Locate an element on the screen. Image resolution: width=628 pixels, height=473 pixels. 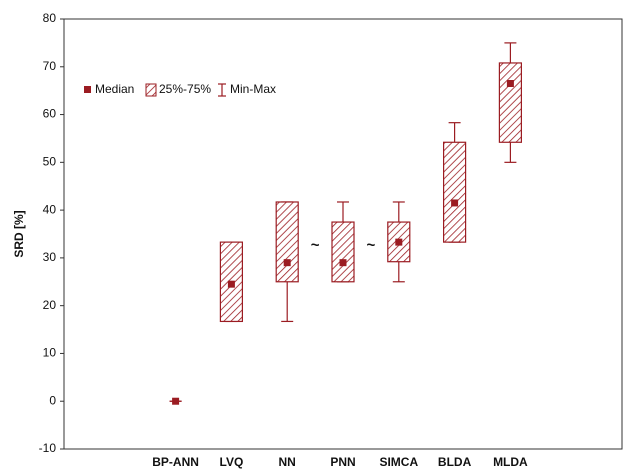
y-tick-label: 20 is located at coordinates (50, 305).